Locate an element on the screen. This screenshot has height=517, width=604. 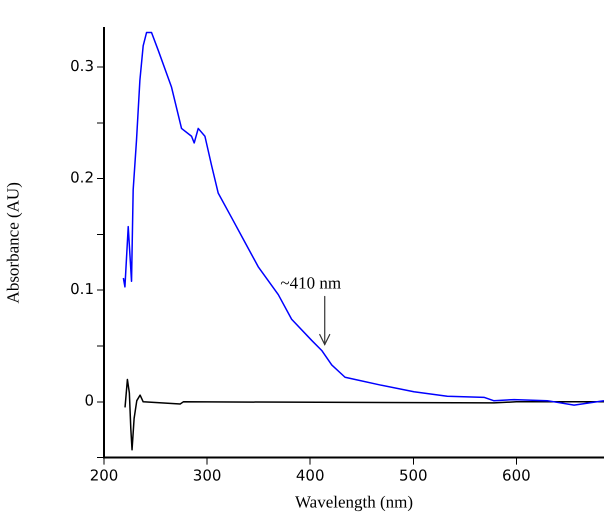
x-tick-label: 400 is located at coordinates (310, 475).